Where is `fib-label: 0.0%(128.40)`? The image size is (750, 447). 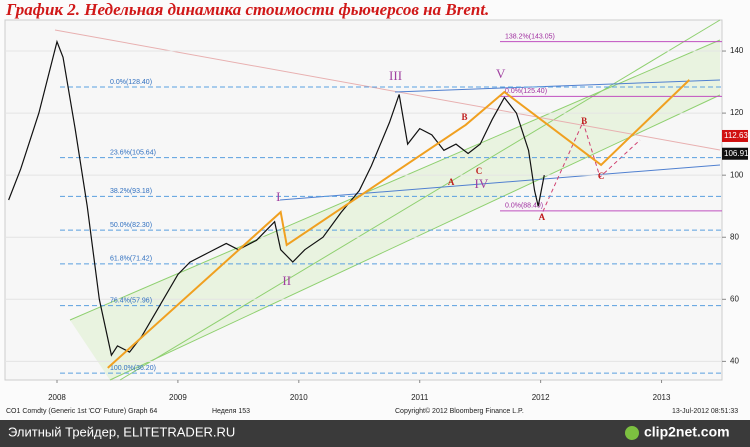 fib-label: 0.0%(128.40) is located at coordinates (131, 82).